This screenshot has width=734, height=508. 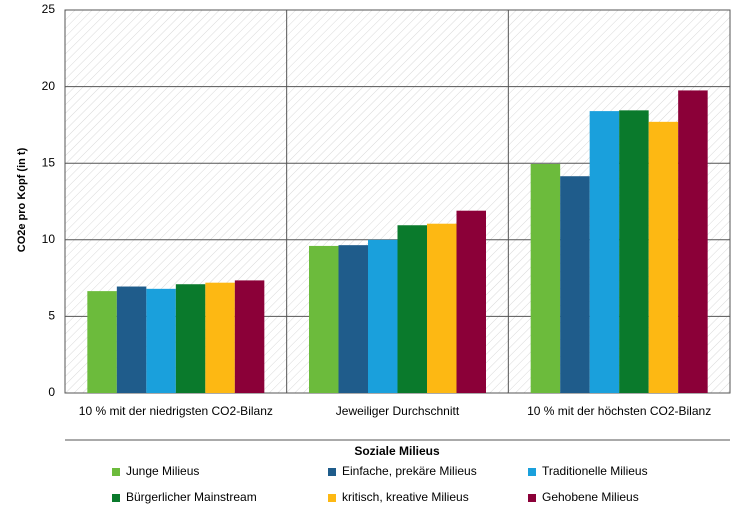 What do you see at coordinates (619, 411) in the screenshot?
I see `x-tick-label: 10 % mit der höchsten CO2-Bilanz` at bounding box center [619, 411].